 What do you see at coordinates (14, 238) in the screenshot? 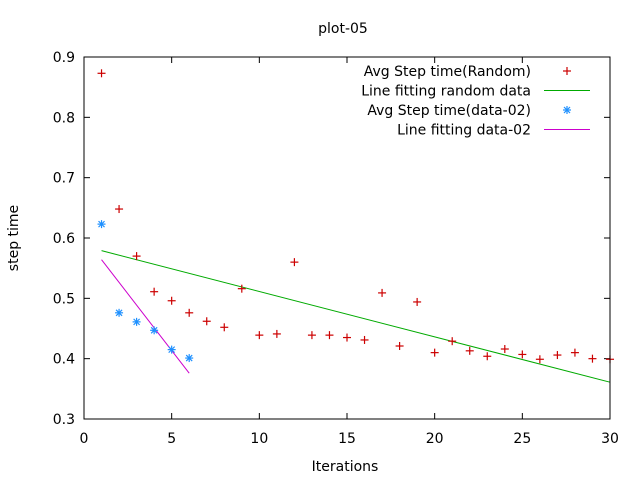
I see `y-axis-title: step time` at bounding box center [14, 238].